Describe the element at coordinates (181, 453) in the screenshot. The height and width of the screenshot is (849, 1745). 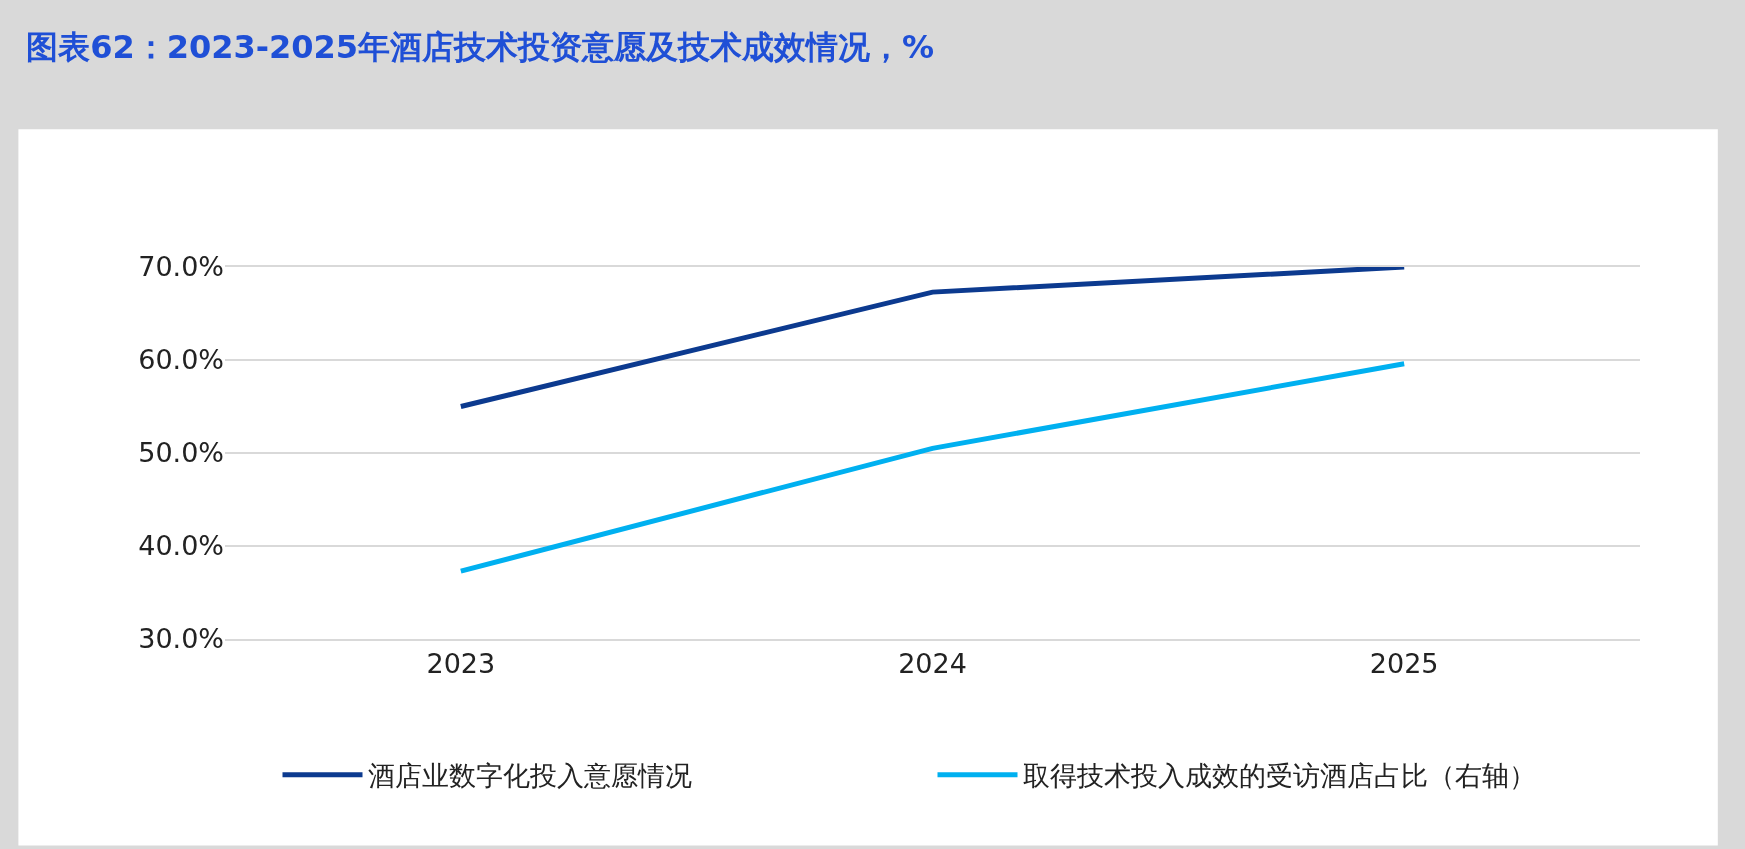
I see `y-tick-label: 50.0%` at that location.